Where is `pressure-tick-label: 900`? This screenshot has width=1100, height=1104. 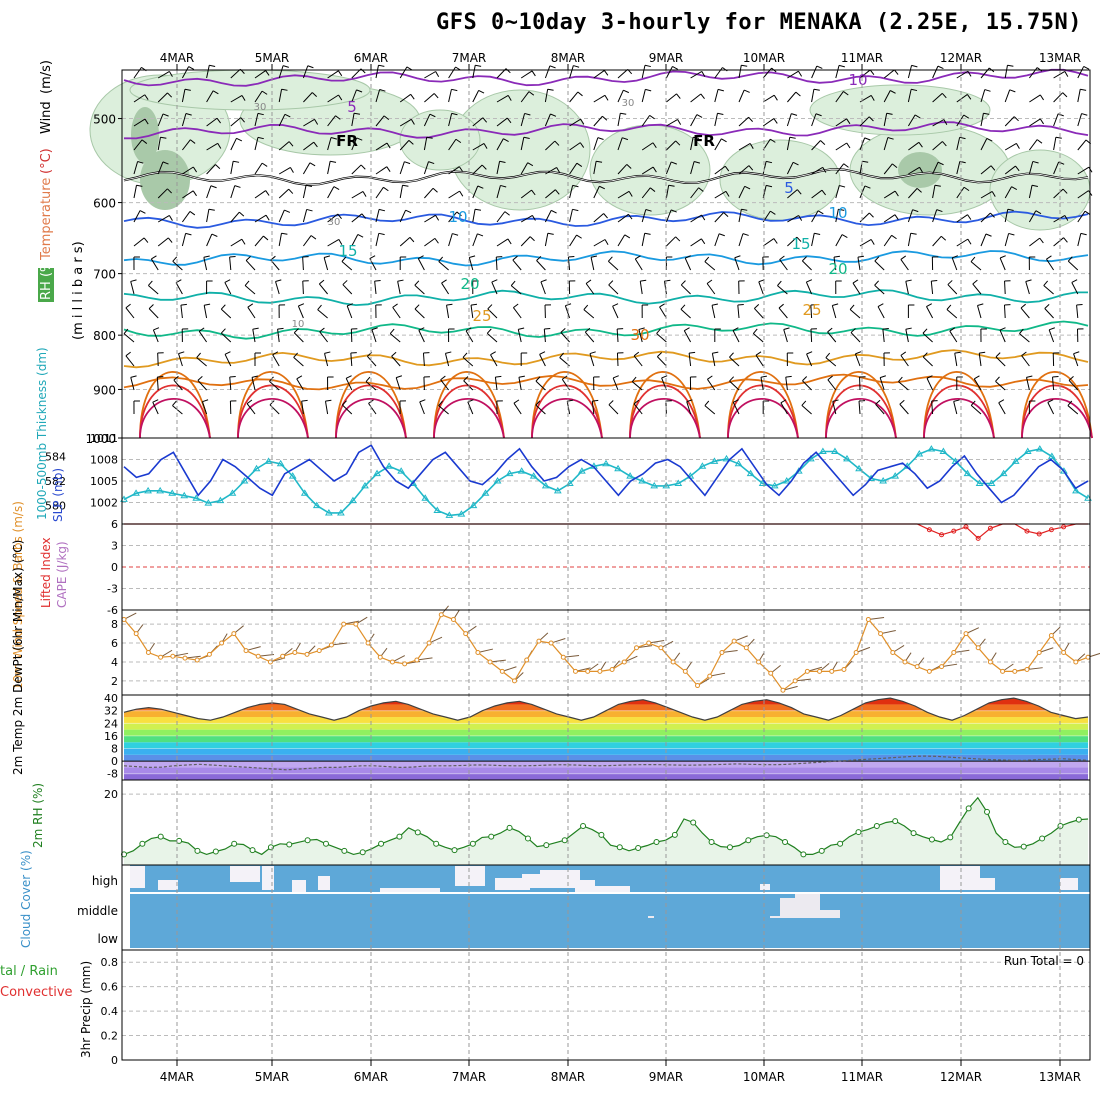
pressure-tick-label: 900 is located at coordinates (104, 390).